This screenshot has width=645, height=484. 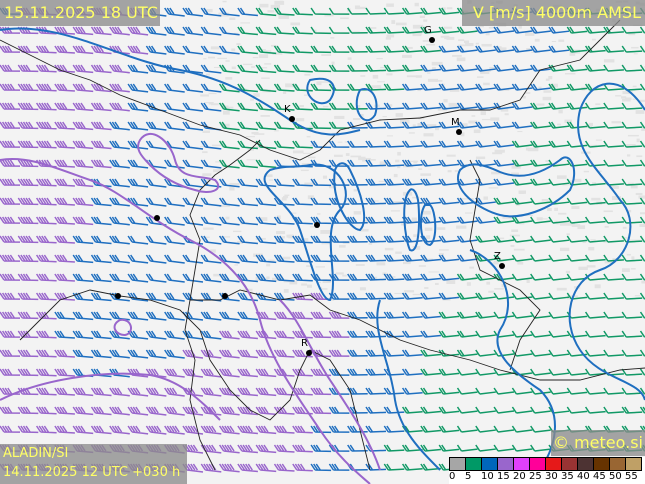 What do you see at coordinates (287, 109) in the screenshot?
I see `city-label: K` at bounding box center [287, 109].